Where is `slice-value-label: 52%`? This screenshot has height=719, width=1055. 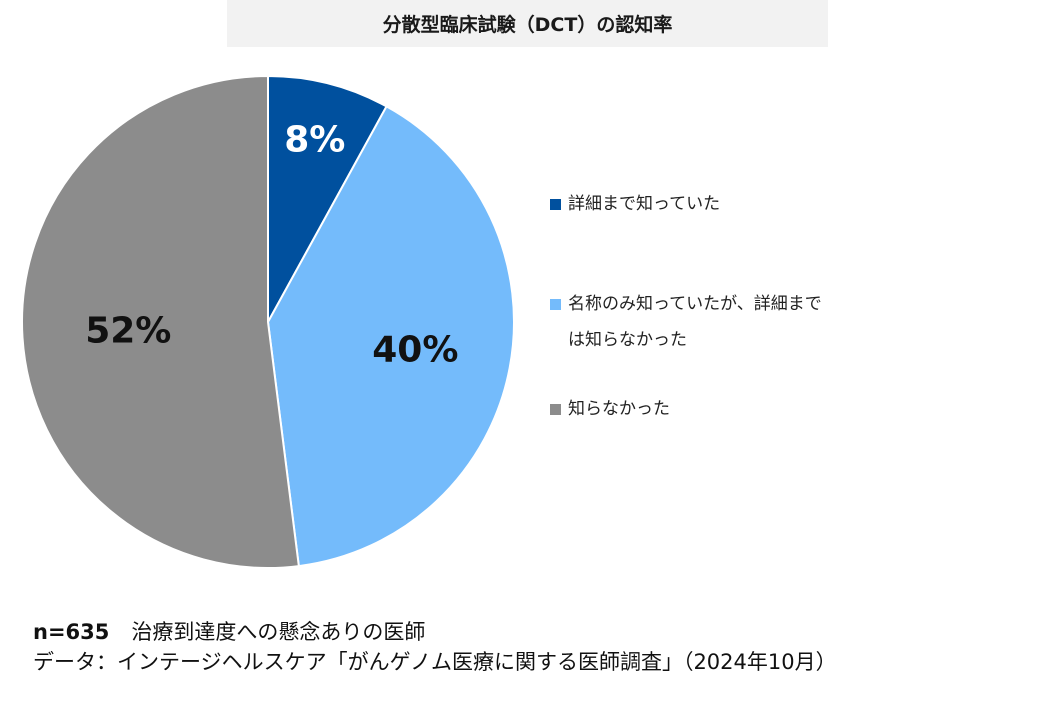
slice-value-label: 52% is located at coordinates (128, 330).